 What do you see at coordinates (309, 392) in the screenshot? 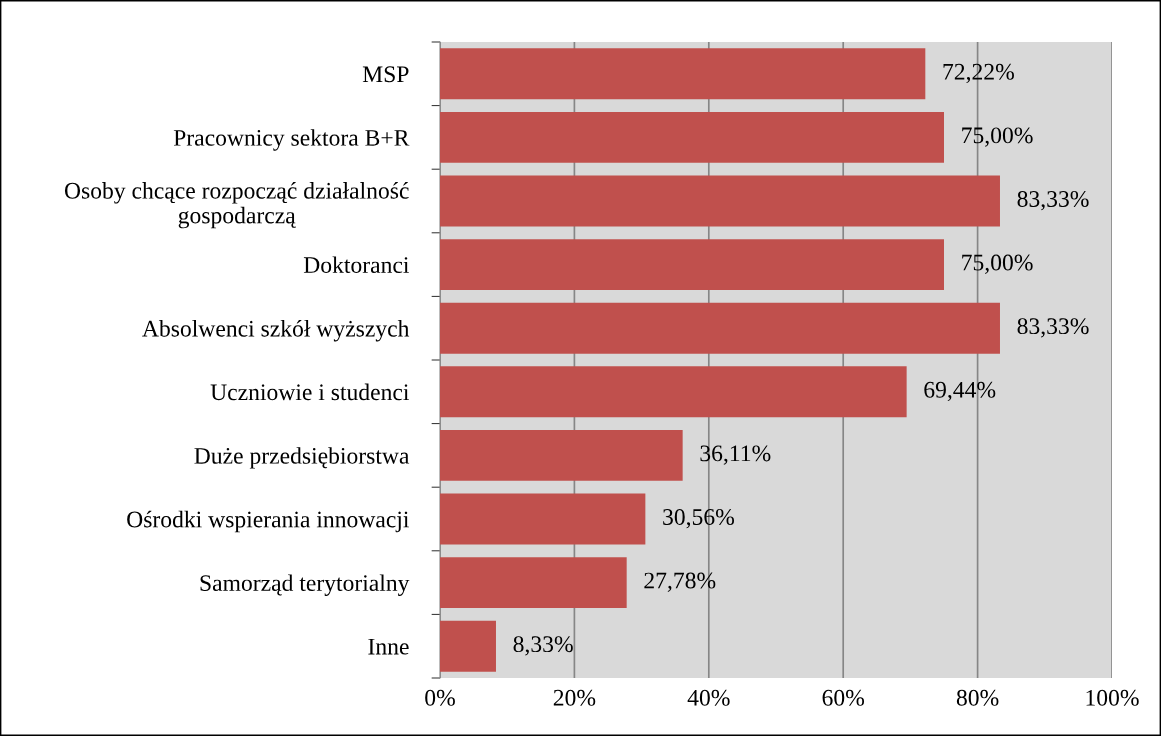
I see `y-tick-label: Uczniowie i studenci` at bounding box center [309, 392].